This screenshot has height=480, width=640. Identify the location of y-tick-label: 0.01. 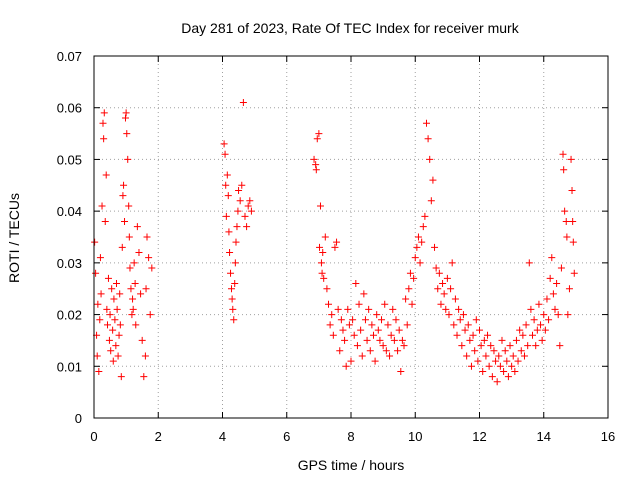
(69, 366).